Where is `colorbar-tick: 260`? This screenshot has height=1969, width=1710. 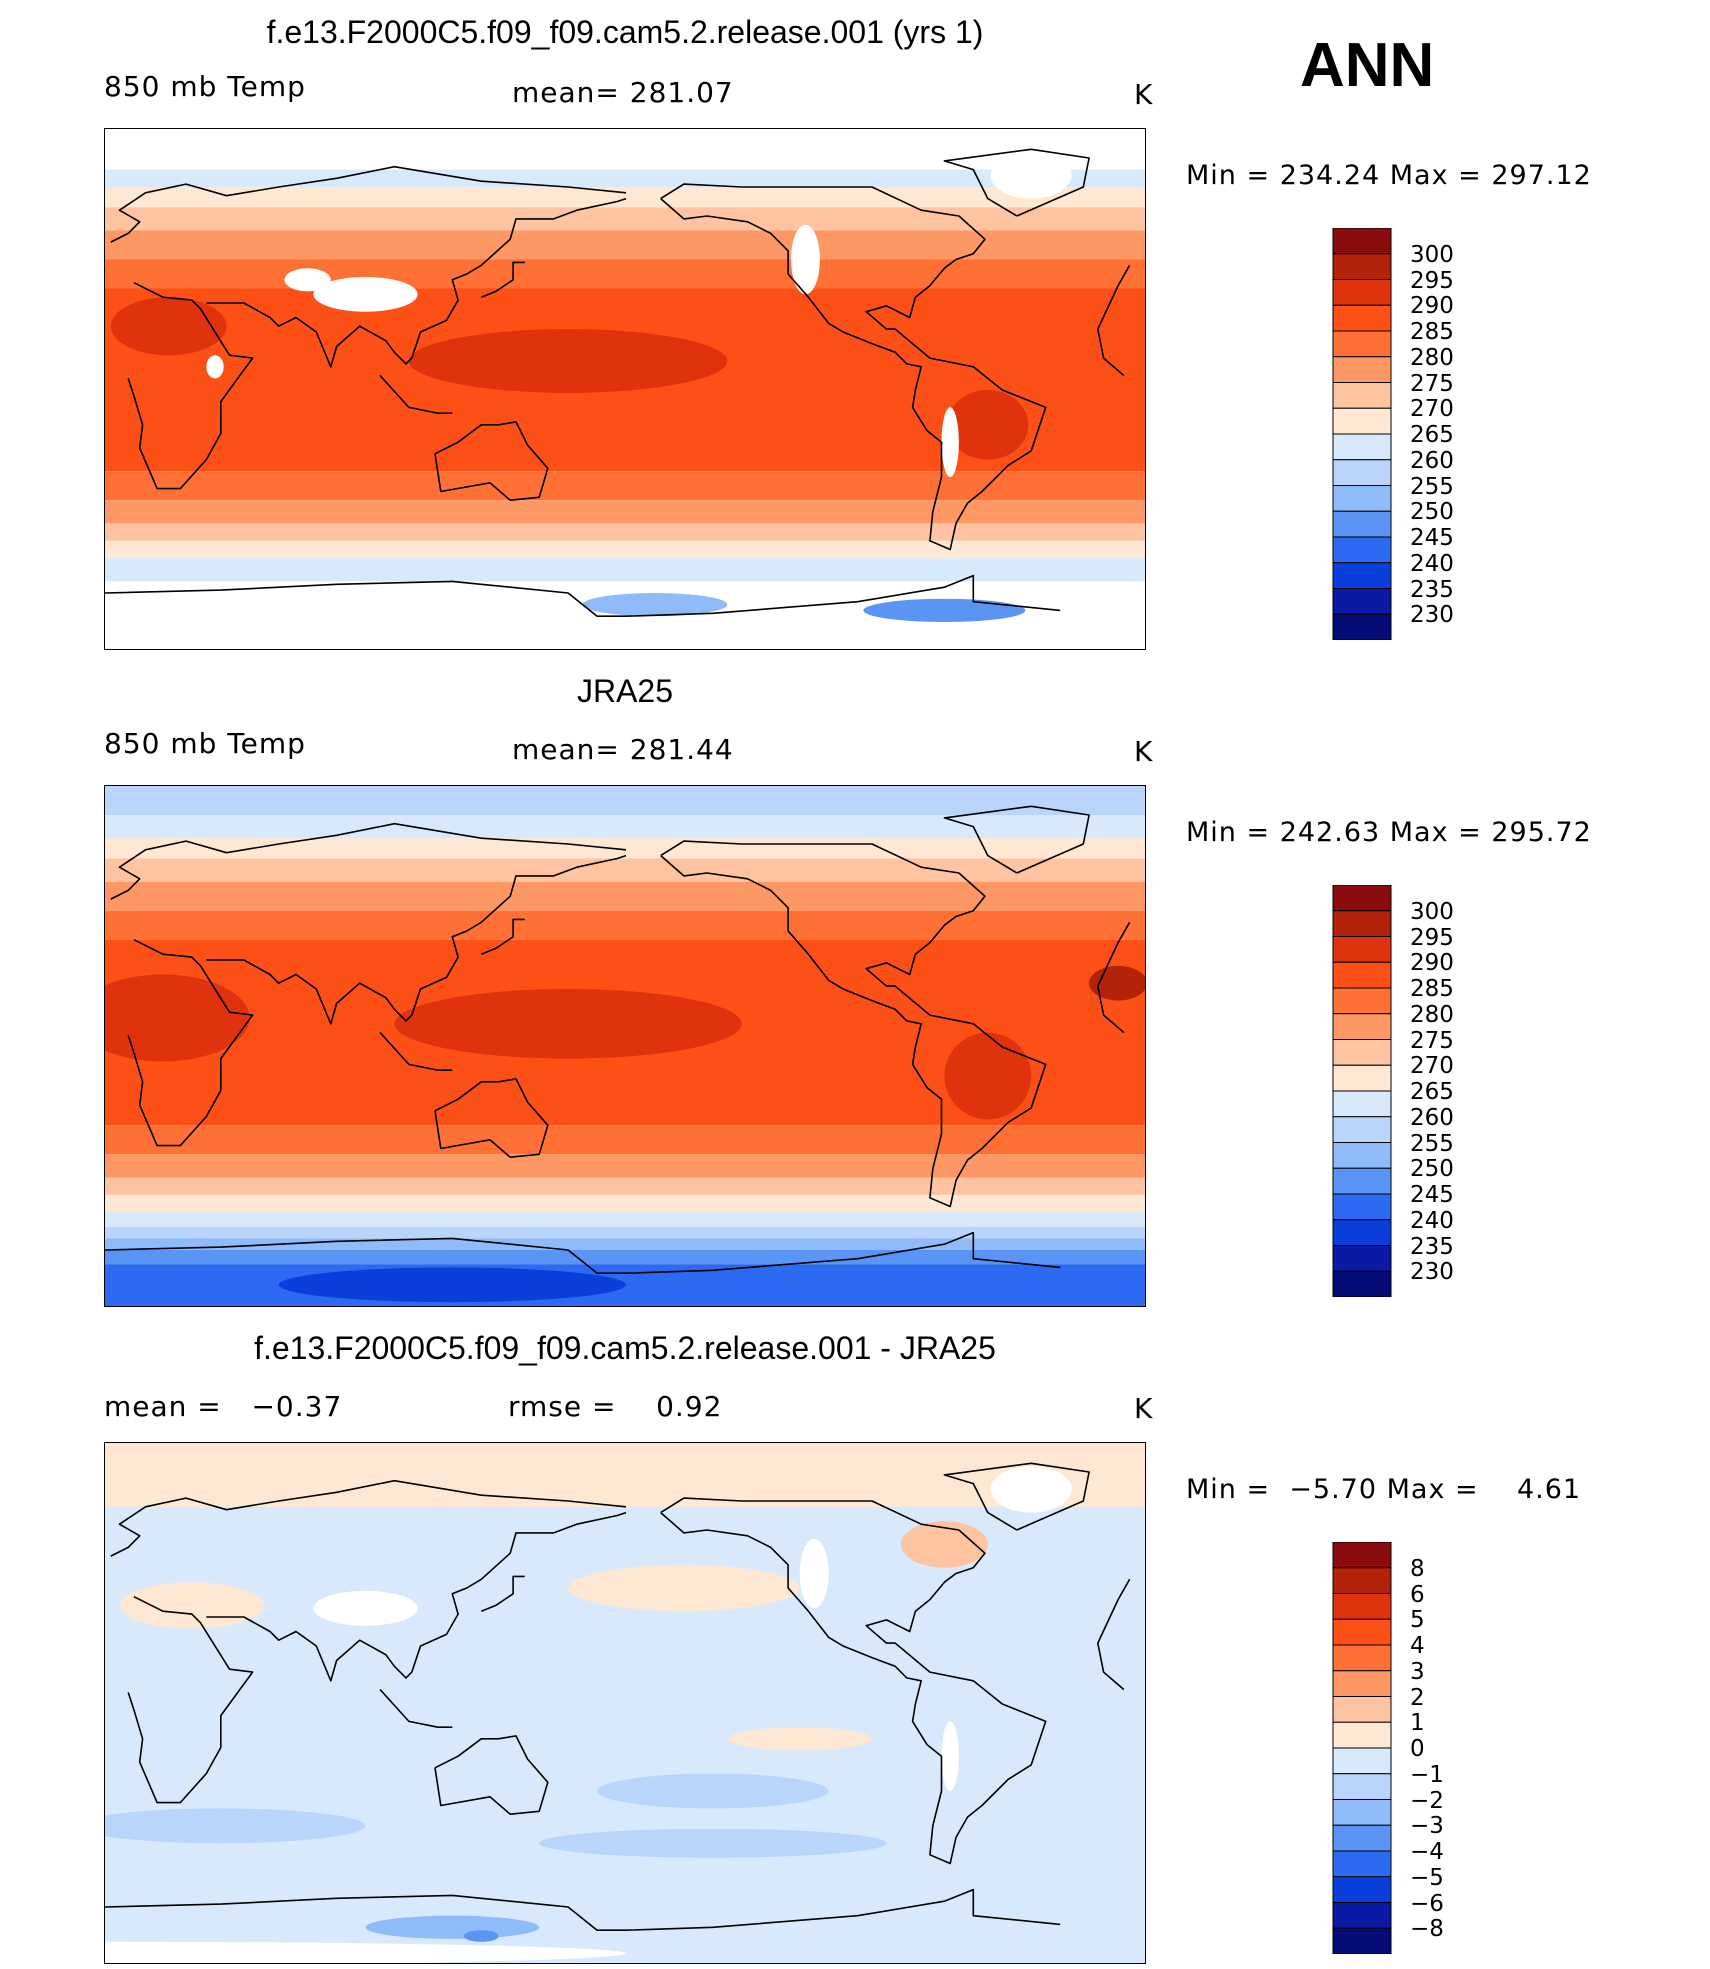 colorbar-tick: 260 is located at coordinates (1432, 1118).